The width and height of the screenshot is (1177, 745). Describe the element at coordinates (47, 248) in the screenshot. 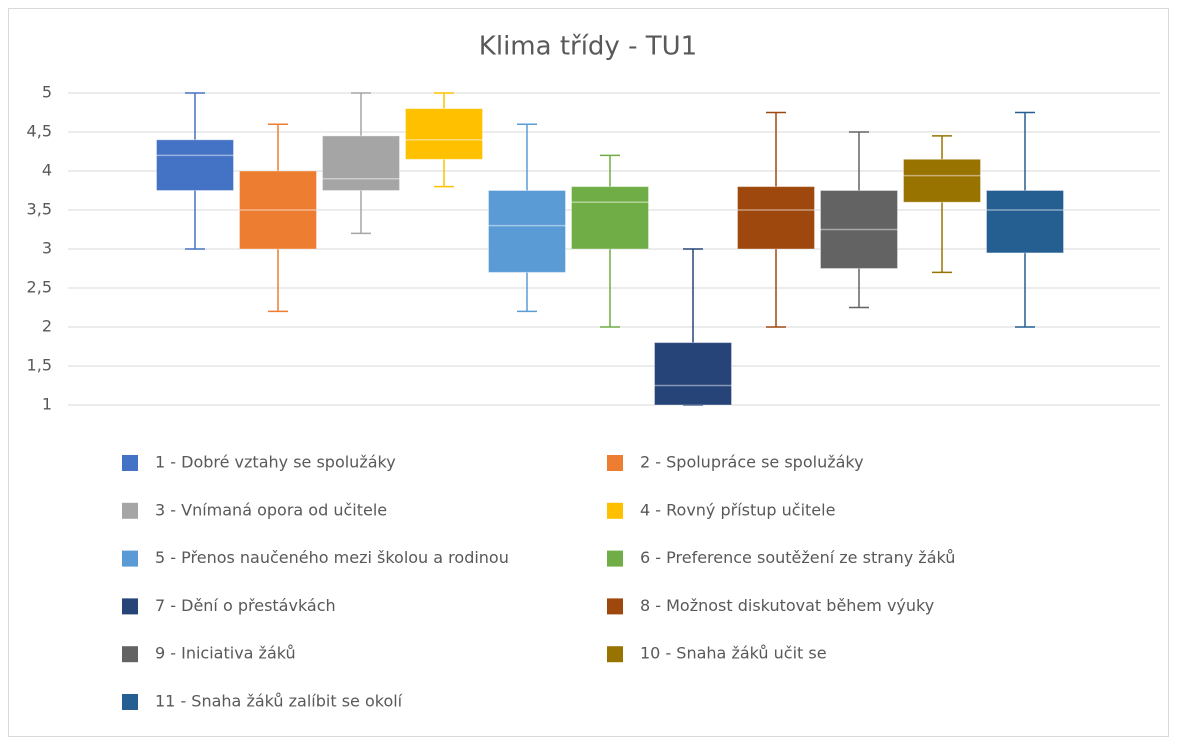

I see `y-tick-label: 3` at that location.